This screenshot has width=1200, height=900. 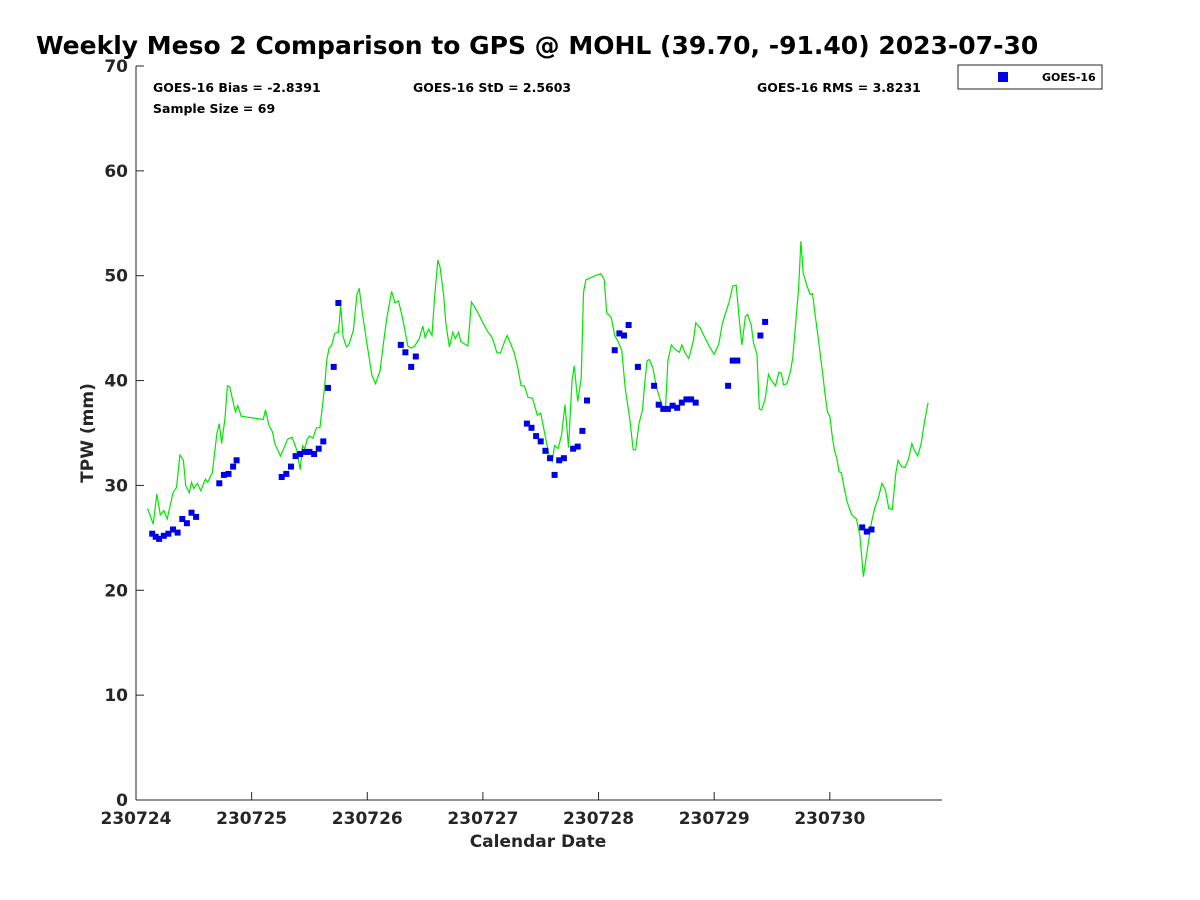 What do you see at coordinates (116, 696) in the screenshot?
I see `y-tick-label: 10` at bounding box center [116, 696].